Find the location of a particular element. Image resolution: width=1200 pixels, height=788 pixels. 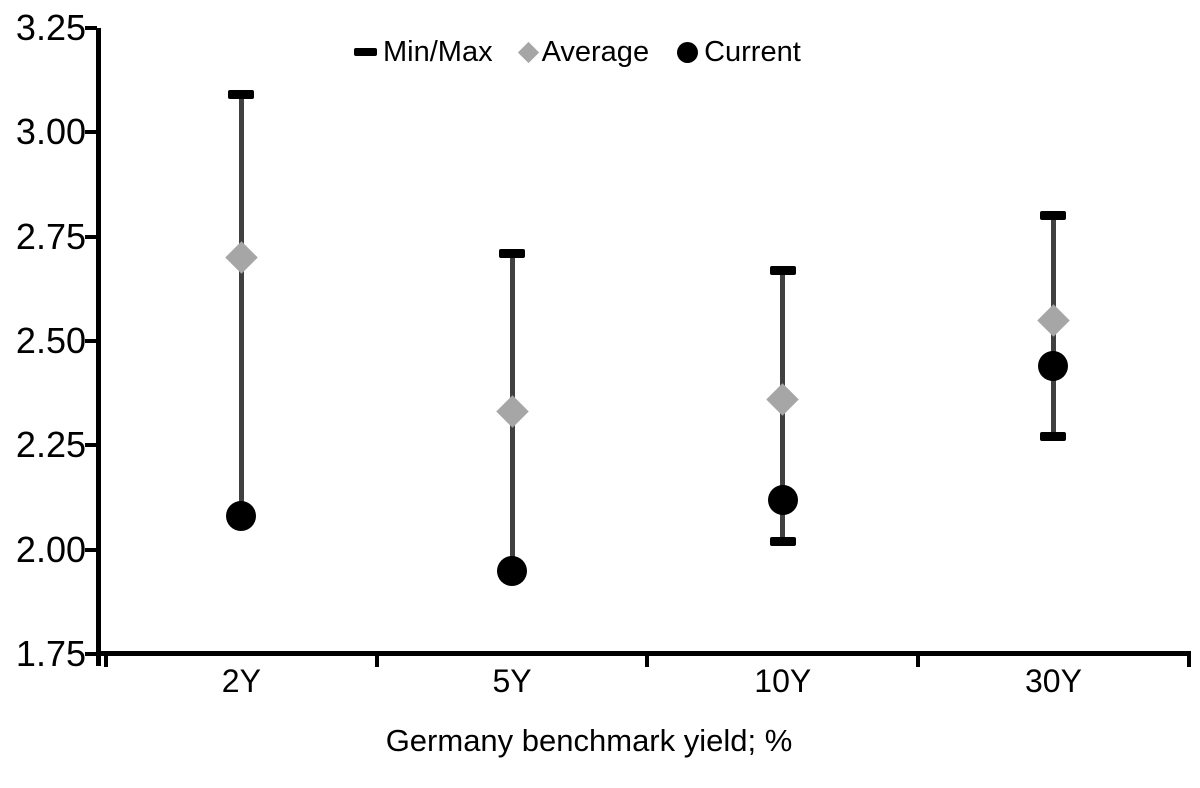

current-marker-2Y is located at coordinates (241, 516).